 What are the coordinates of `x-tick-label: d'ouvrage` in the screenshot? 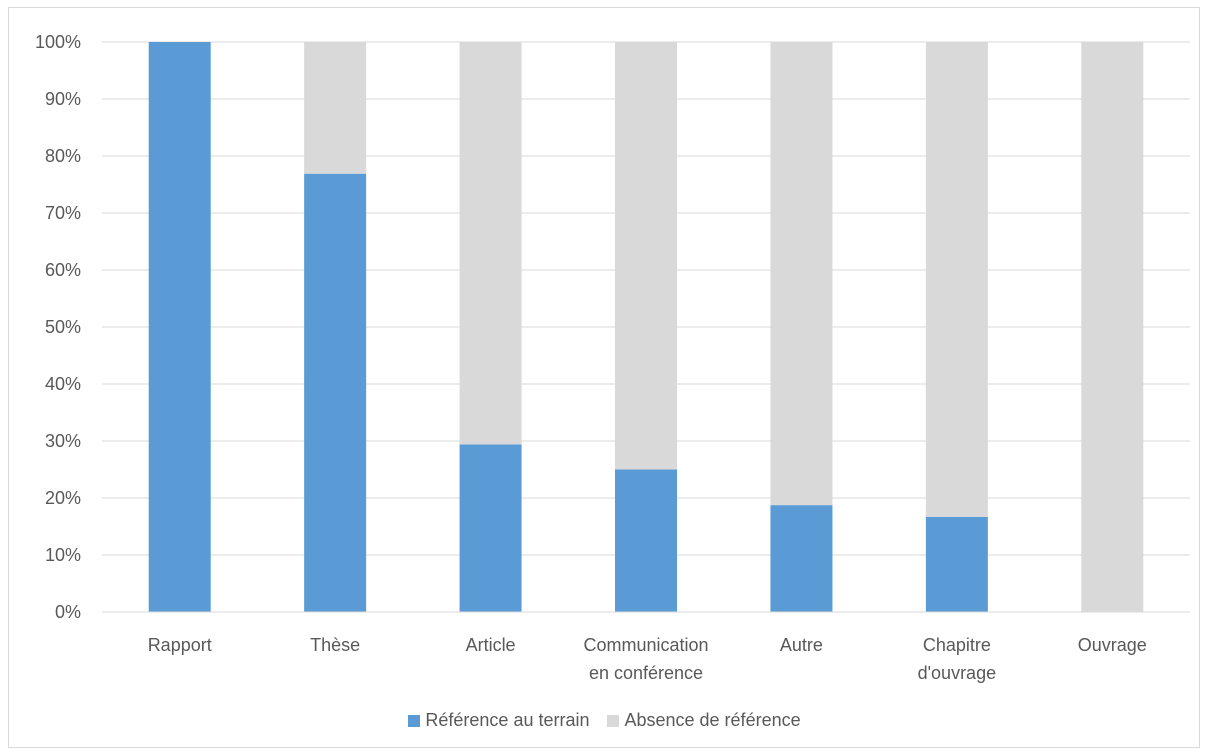 It's located at (957, 673).